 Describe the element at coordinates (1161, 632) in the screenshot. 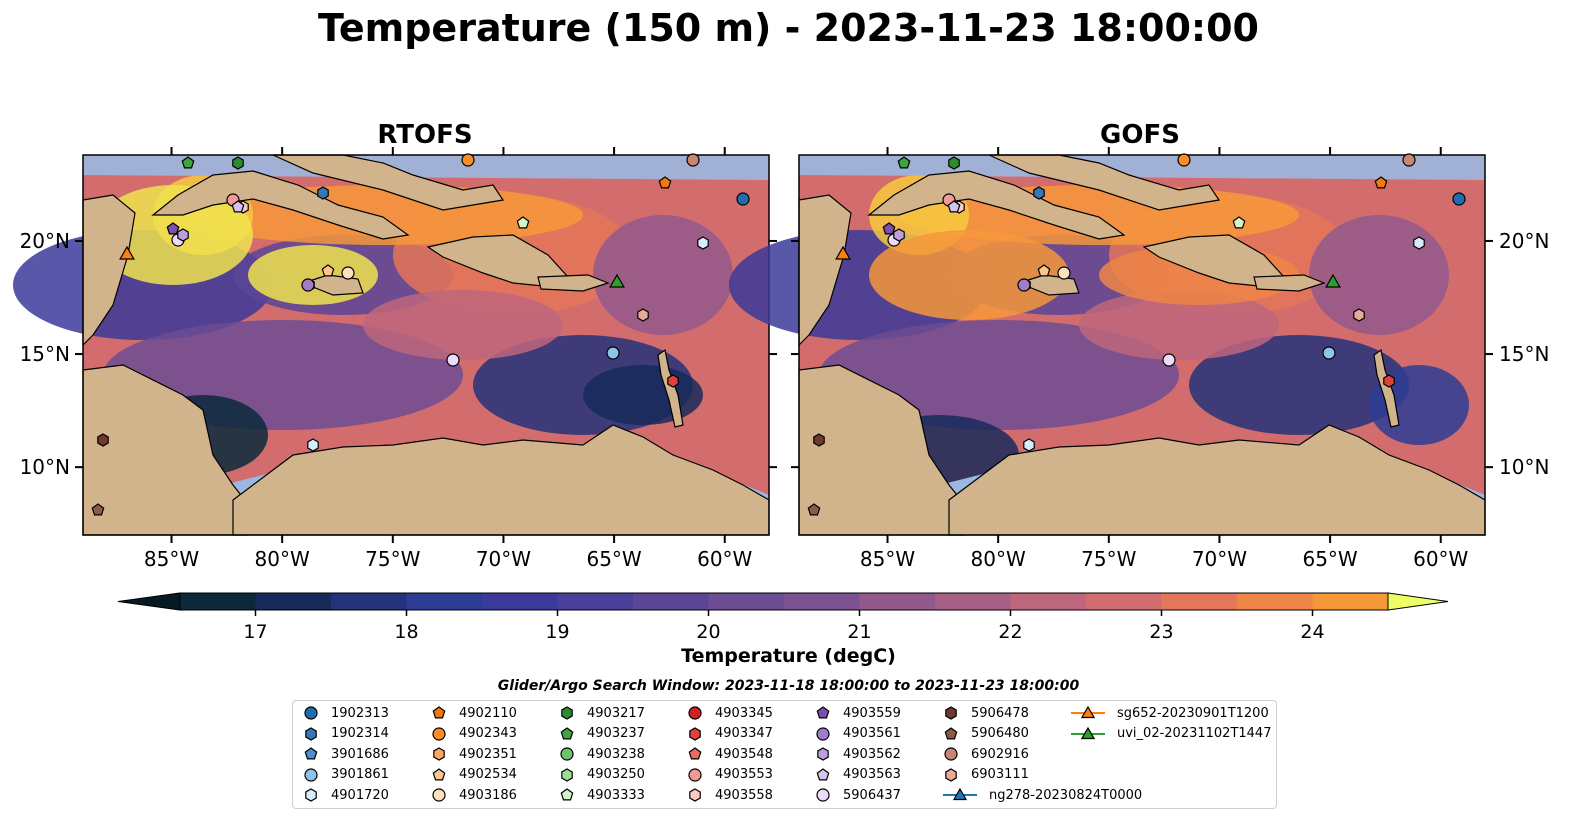

I see `colorbar-tick-label: 23` at that location.